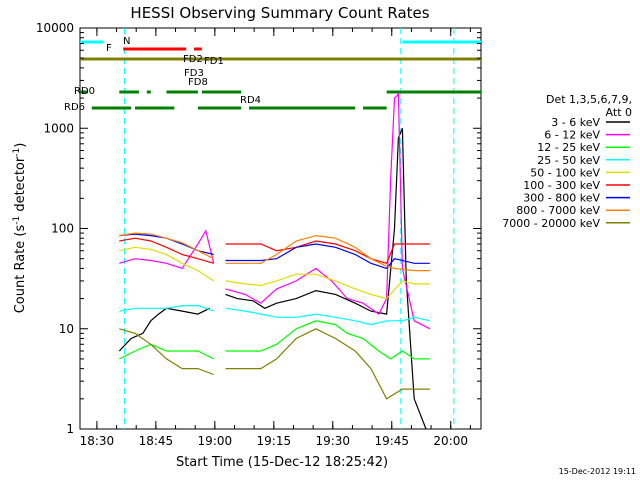 The width and height of the screenshot is (640, 480). What do you see at coordinates (62, 229) in the screenshot?
I see `y-tick-label: 100` at bounding box center [62, 229].